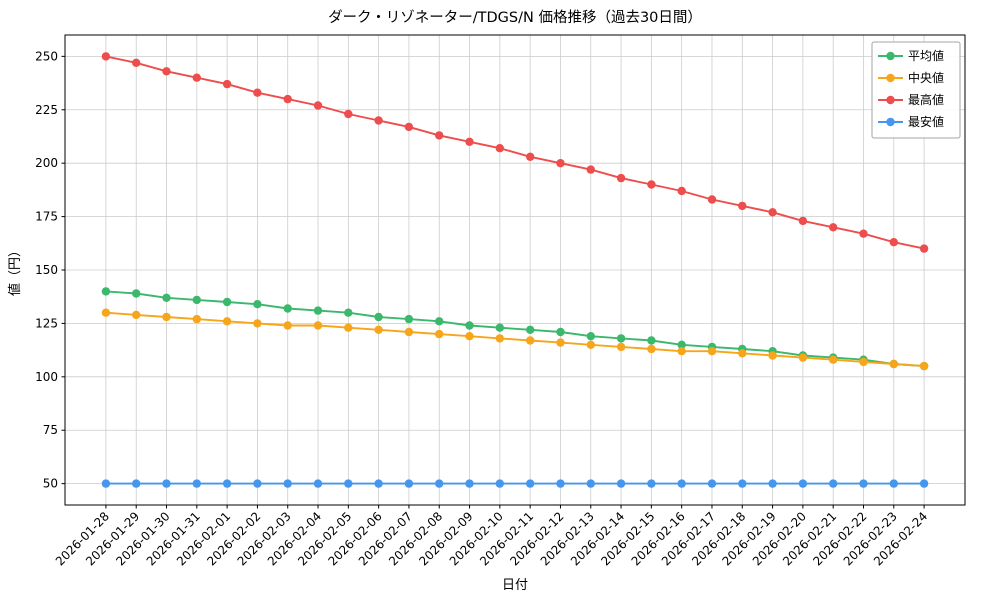 The height and width of the screenshot is (604, 1000). I want to click on series-avg, so click(515, 329).